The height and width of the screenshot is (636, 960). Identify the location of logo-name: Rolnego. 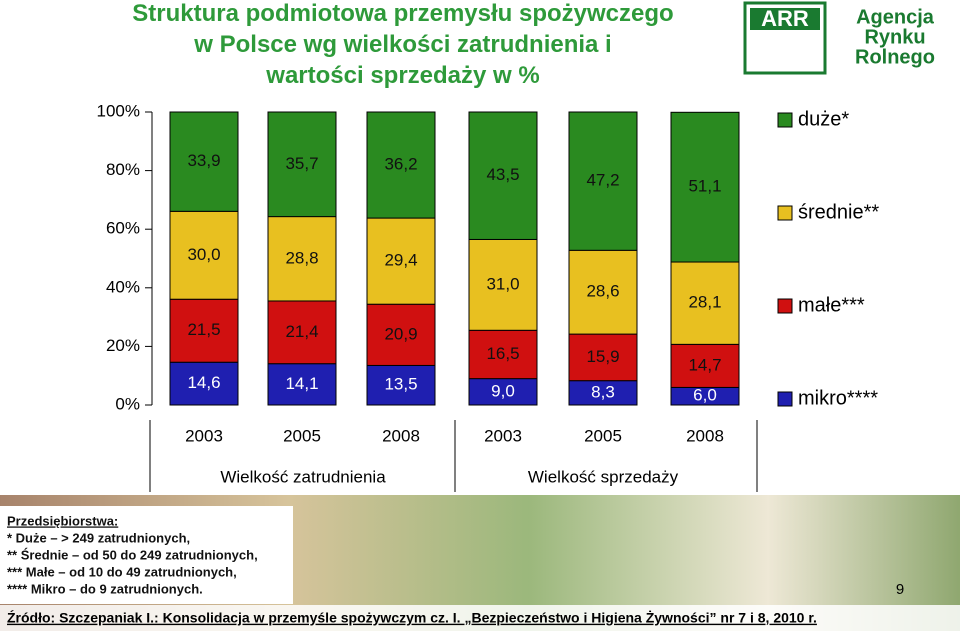
(895, 57).